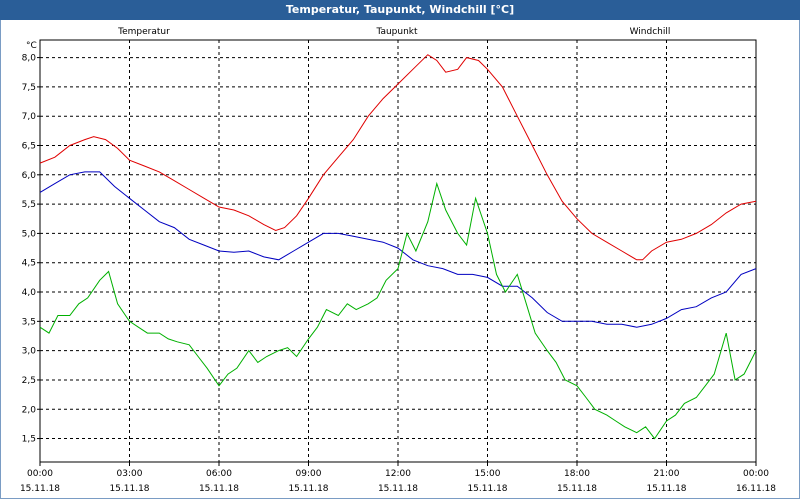 This screenshot has width=800, height=500. Describe the element at coordinates (29, 352) in the screenshot. I see `y-tick-label: 3,0` at that location.